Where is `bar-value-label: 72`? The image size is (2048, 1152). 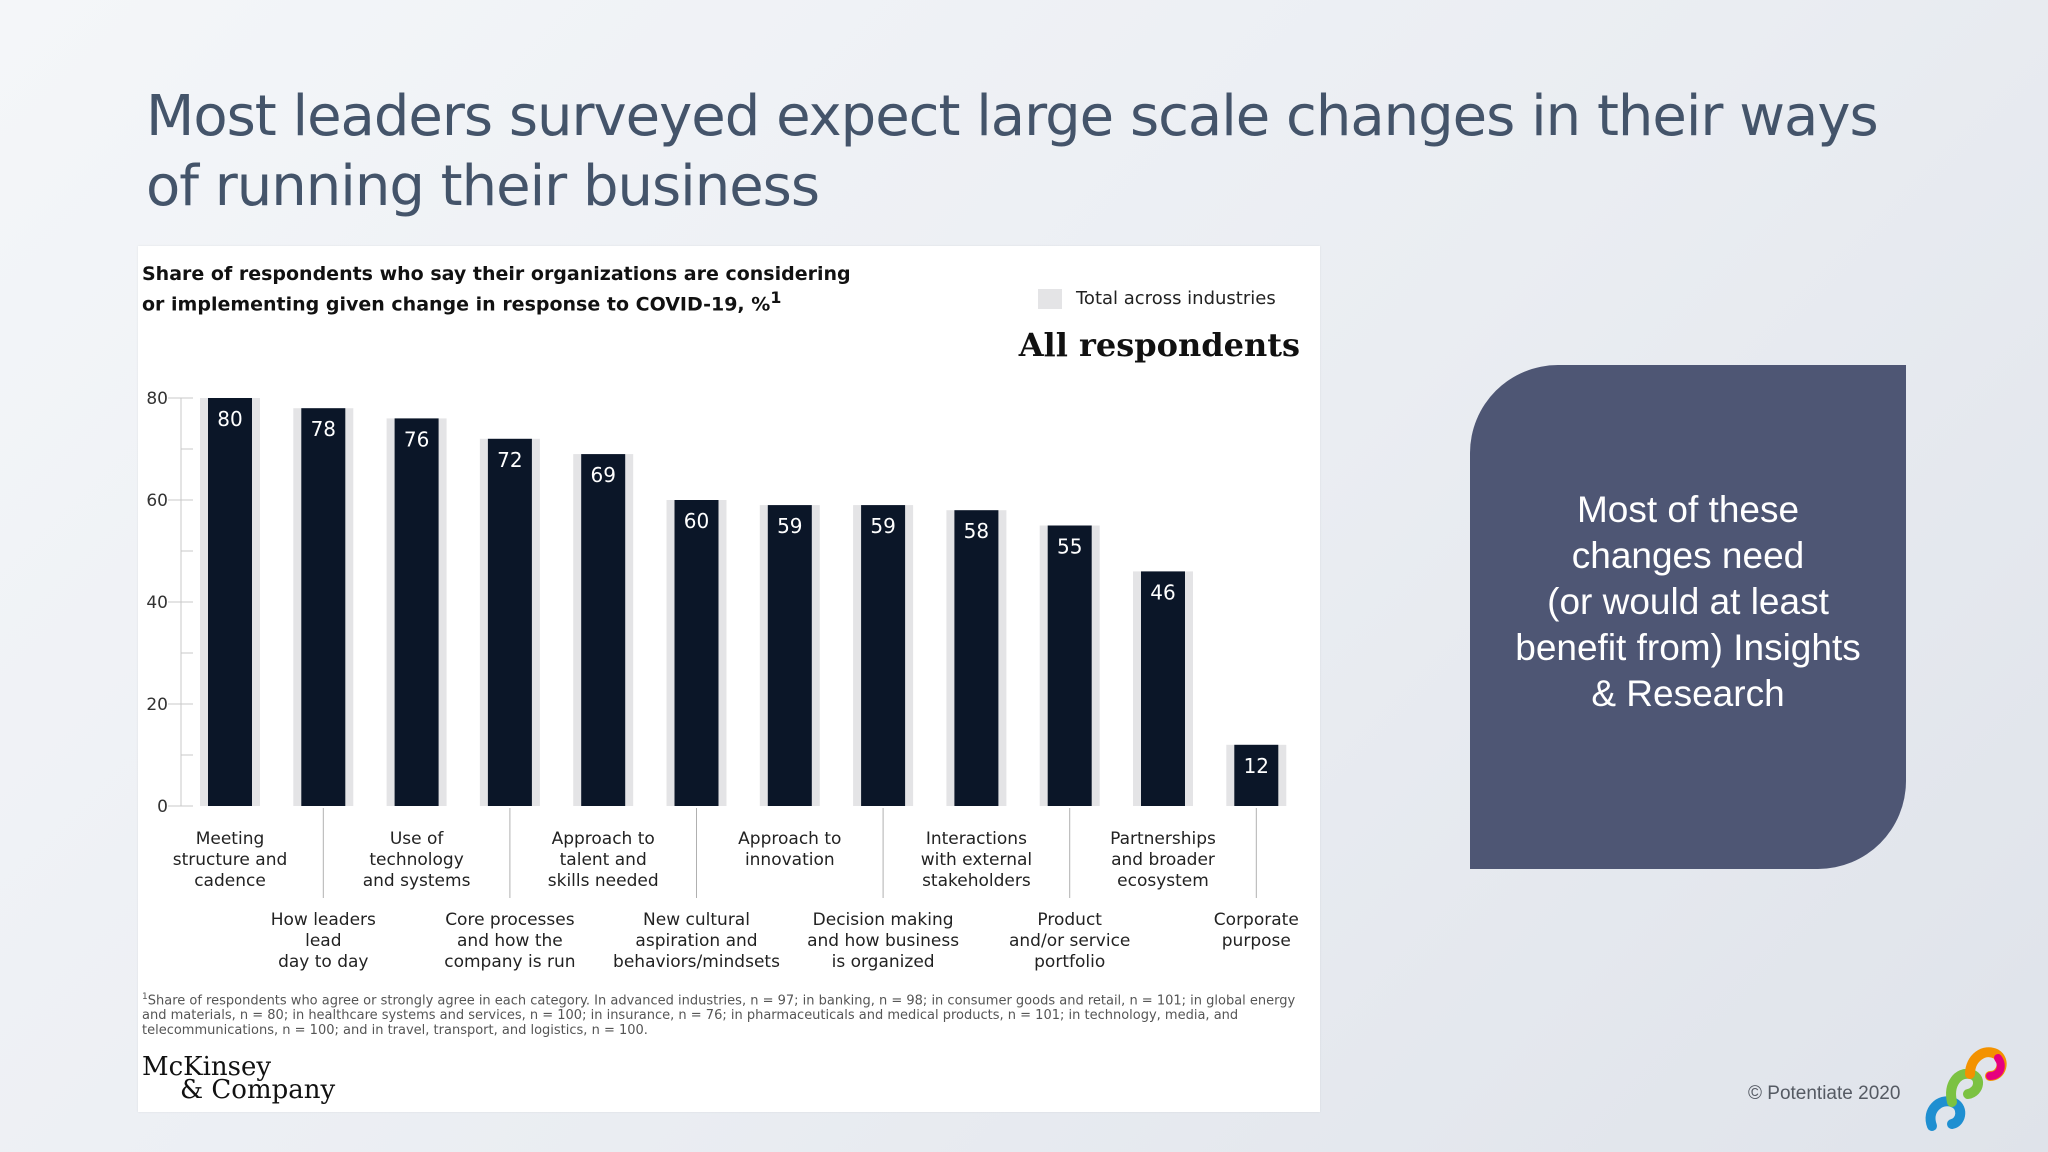
bar-value-label: 72 is located at coordinates (509, 460).